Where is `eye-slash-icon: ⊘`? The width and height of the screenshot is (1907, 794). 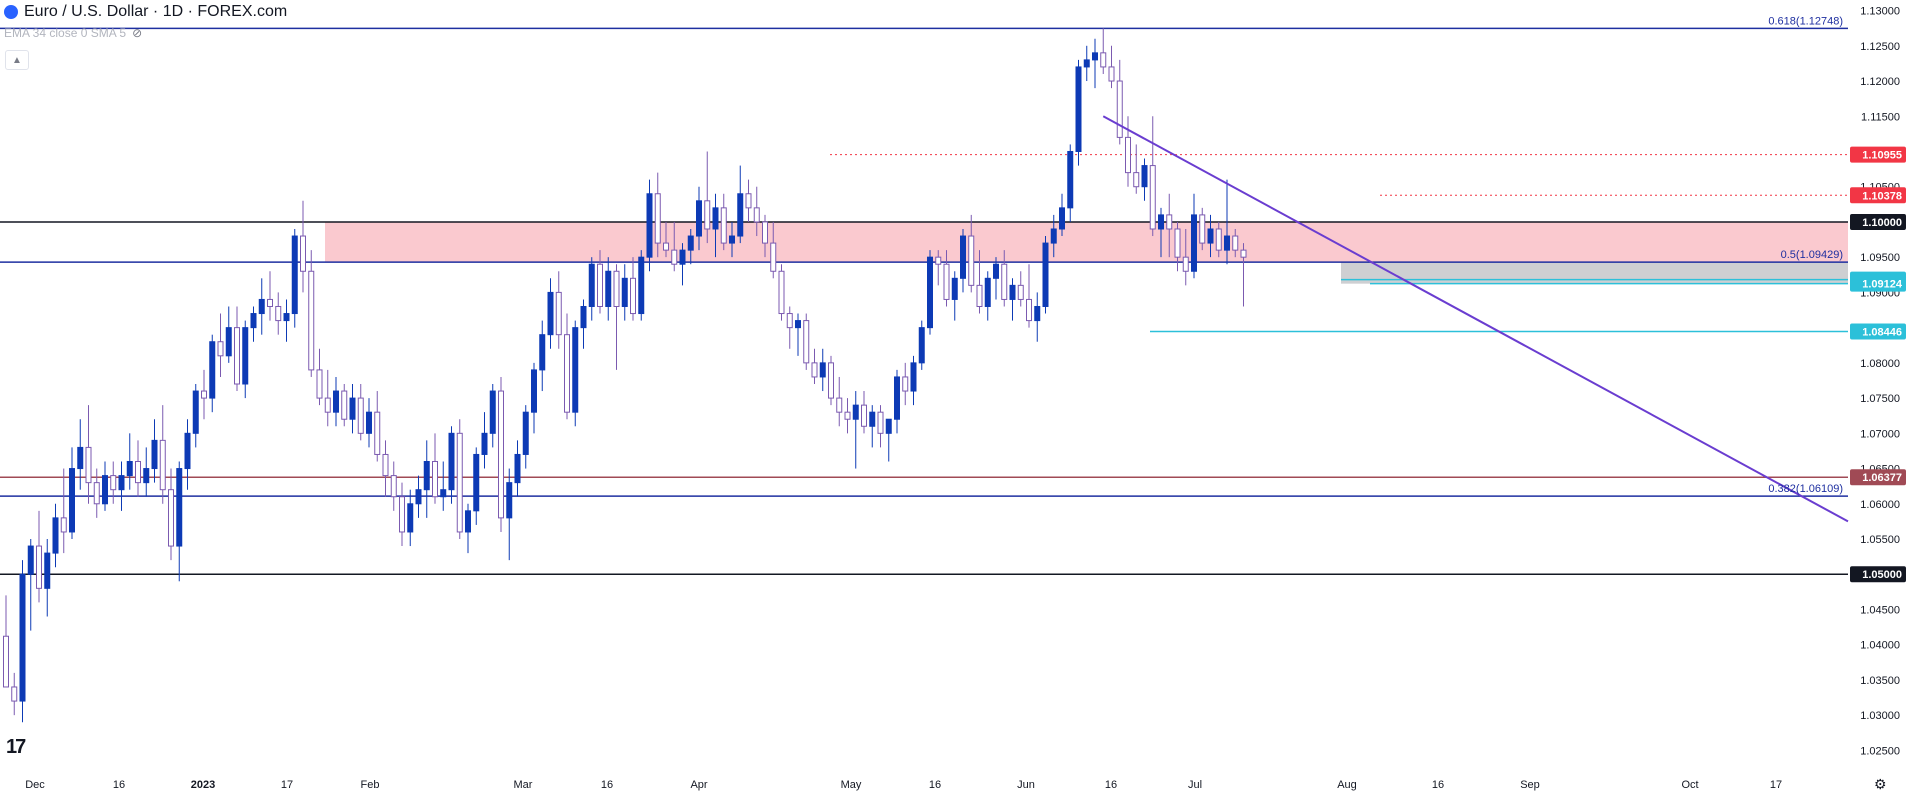 eye-slash-icon: ⊘ is located at coordinates (137, 33).